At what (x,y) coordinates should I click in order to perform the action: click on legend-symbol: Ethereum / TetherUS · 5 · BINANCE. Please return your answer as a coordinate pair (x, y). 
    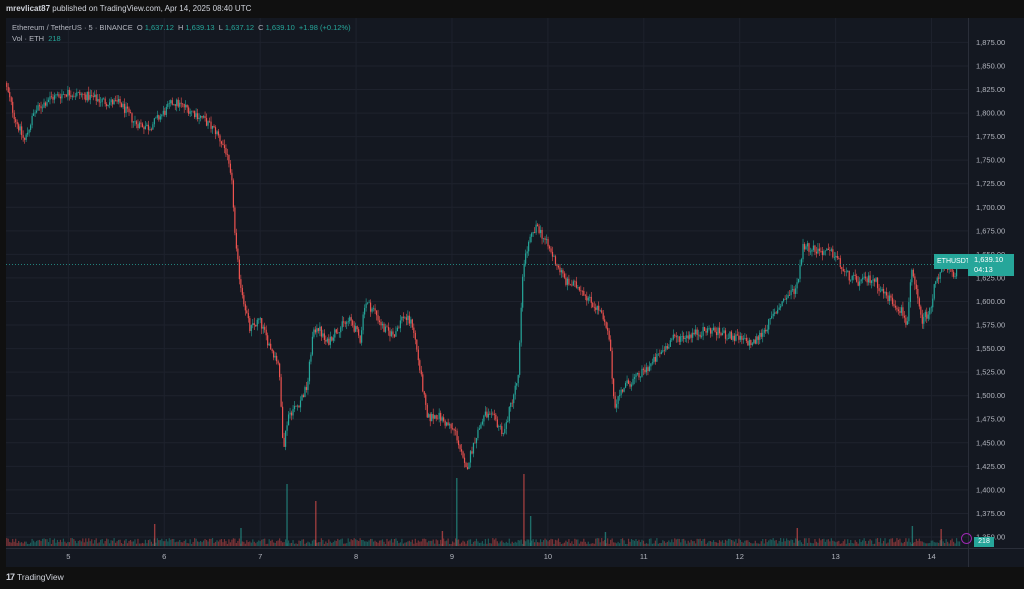
    Looking at the image, I should click on (72, 27).